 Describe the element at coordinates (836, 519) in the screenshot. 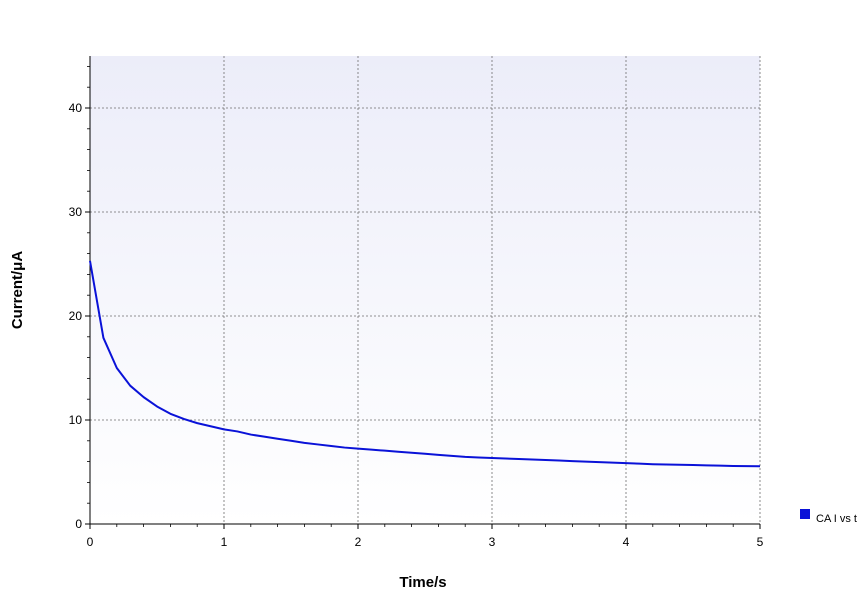

I see `legend-label: CA I vs t` at that location.